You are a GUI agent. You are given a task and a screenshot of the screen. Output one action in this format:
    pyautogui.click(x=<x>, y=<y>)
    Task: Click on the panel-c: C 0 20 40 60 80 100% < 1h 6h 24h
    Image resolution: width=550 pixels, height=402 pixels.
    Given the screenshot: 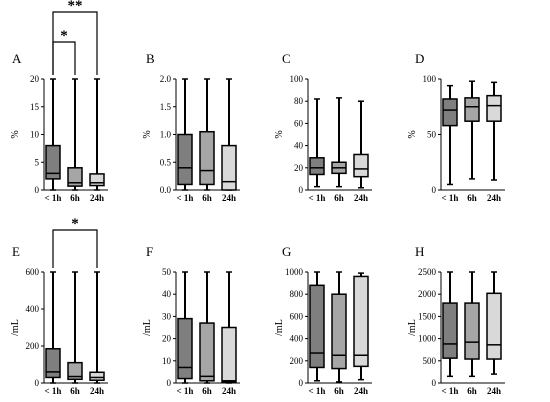 What is the action you would take?
    pyautogui.click(x=323, y=127)
    